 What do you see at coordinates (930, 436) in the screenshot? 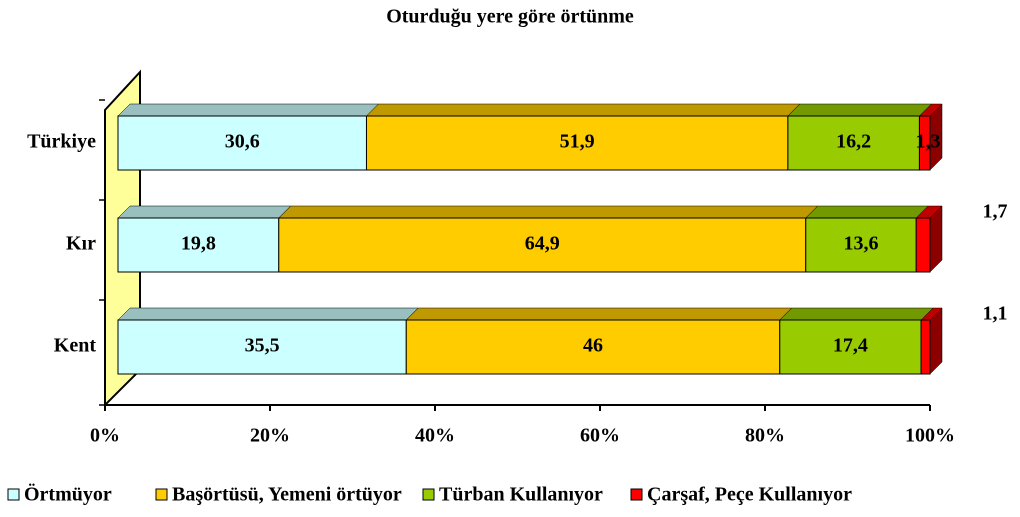
I see `x-tick-label: 100%` at bounding box center [930, 436].